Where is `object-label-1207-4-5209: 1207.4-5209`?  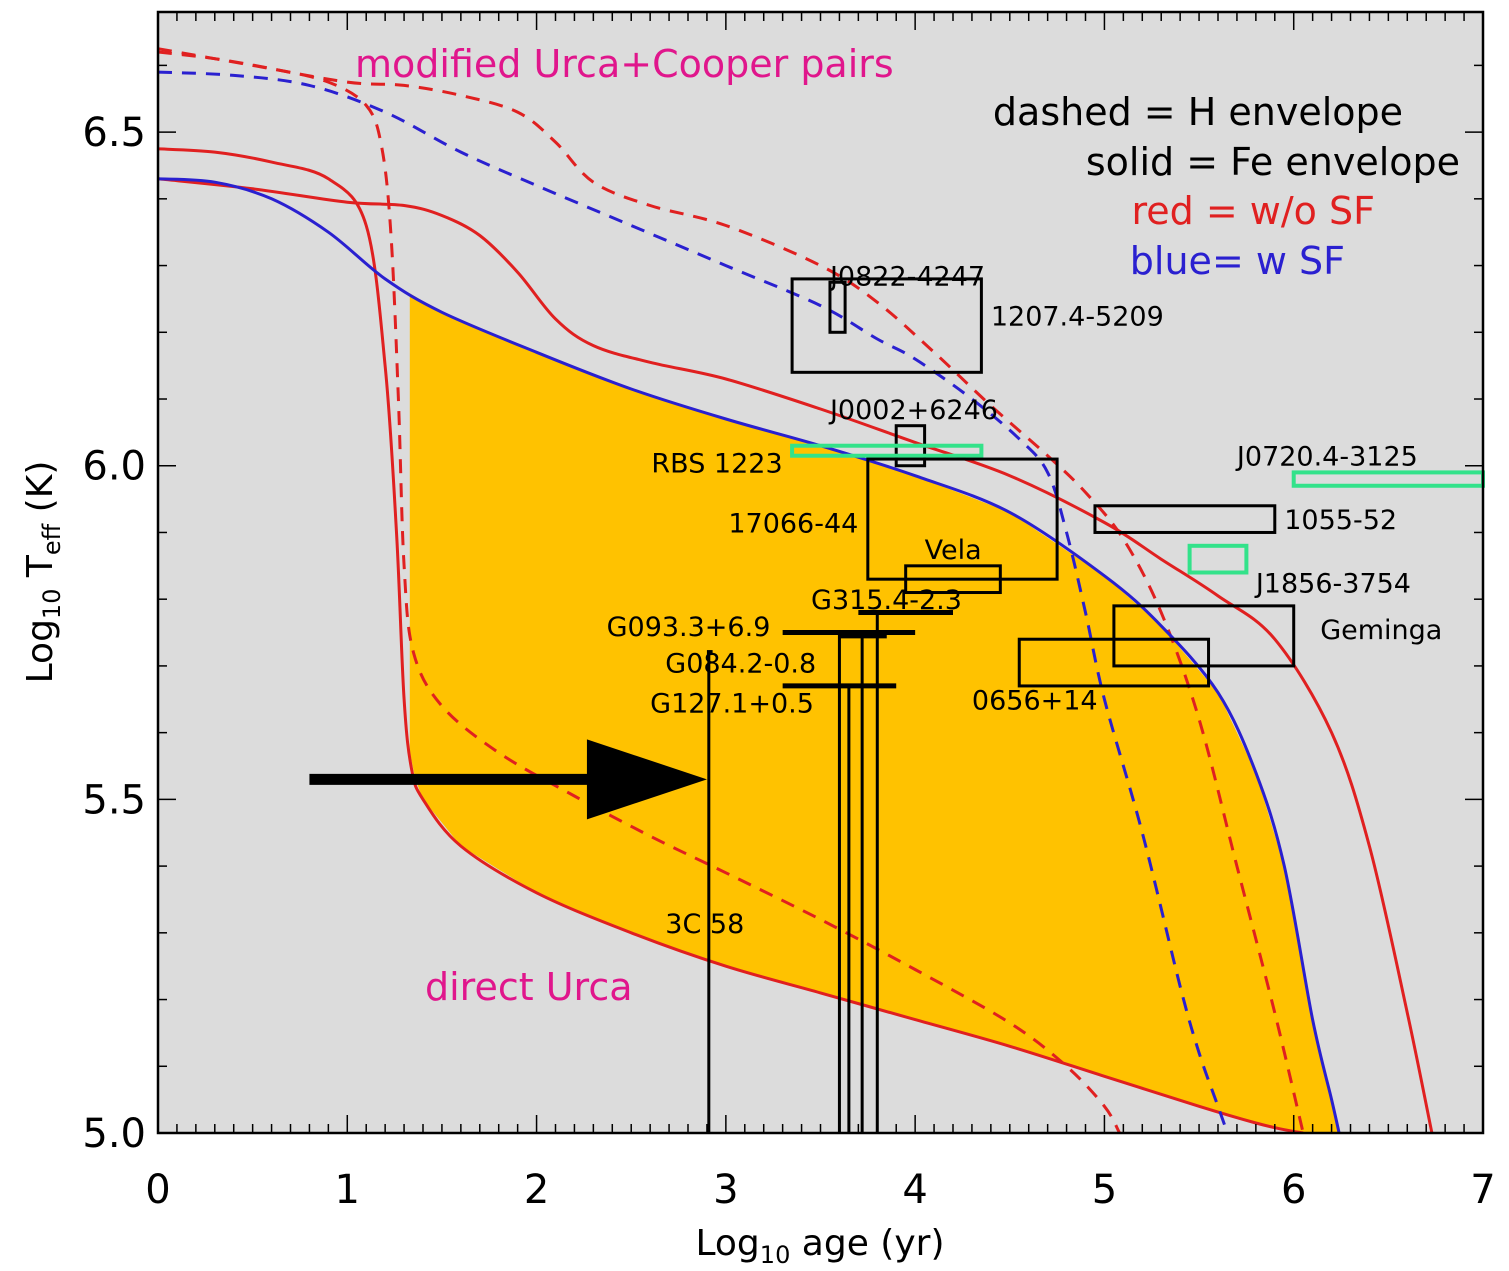 object-label-1207-4-5209: 1207.4-5209 is located at coordinates (1077, 317).